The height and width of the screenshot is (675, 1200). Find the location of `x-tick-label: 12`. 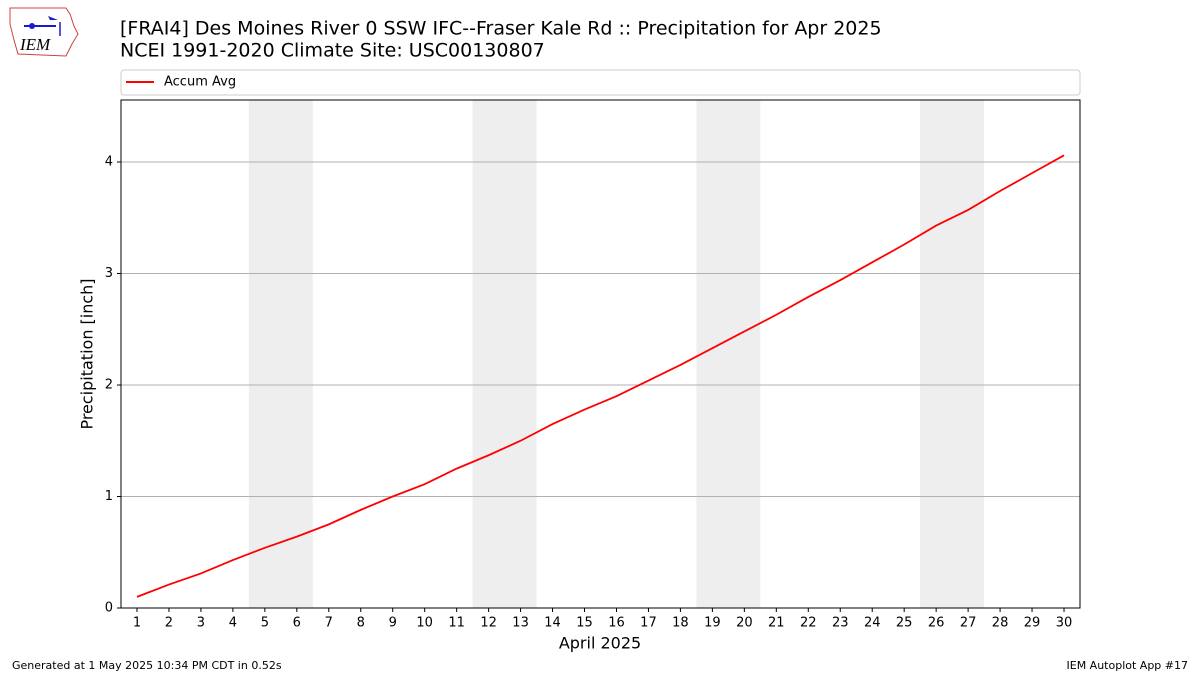

x-tick-label: 12 is located at coordinates (488, 623).